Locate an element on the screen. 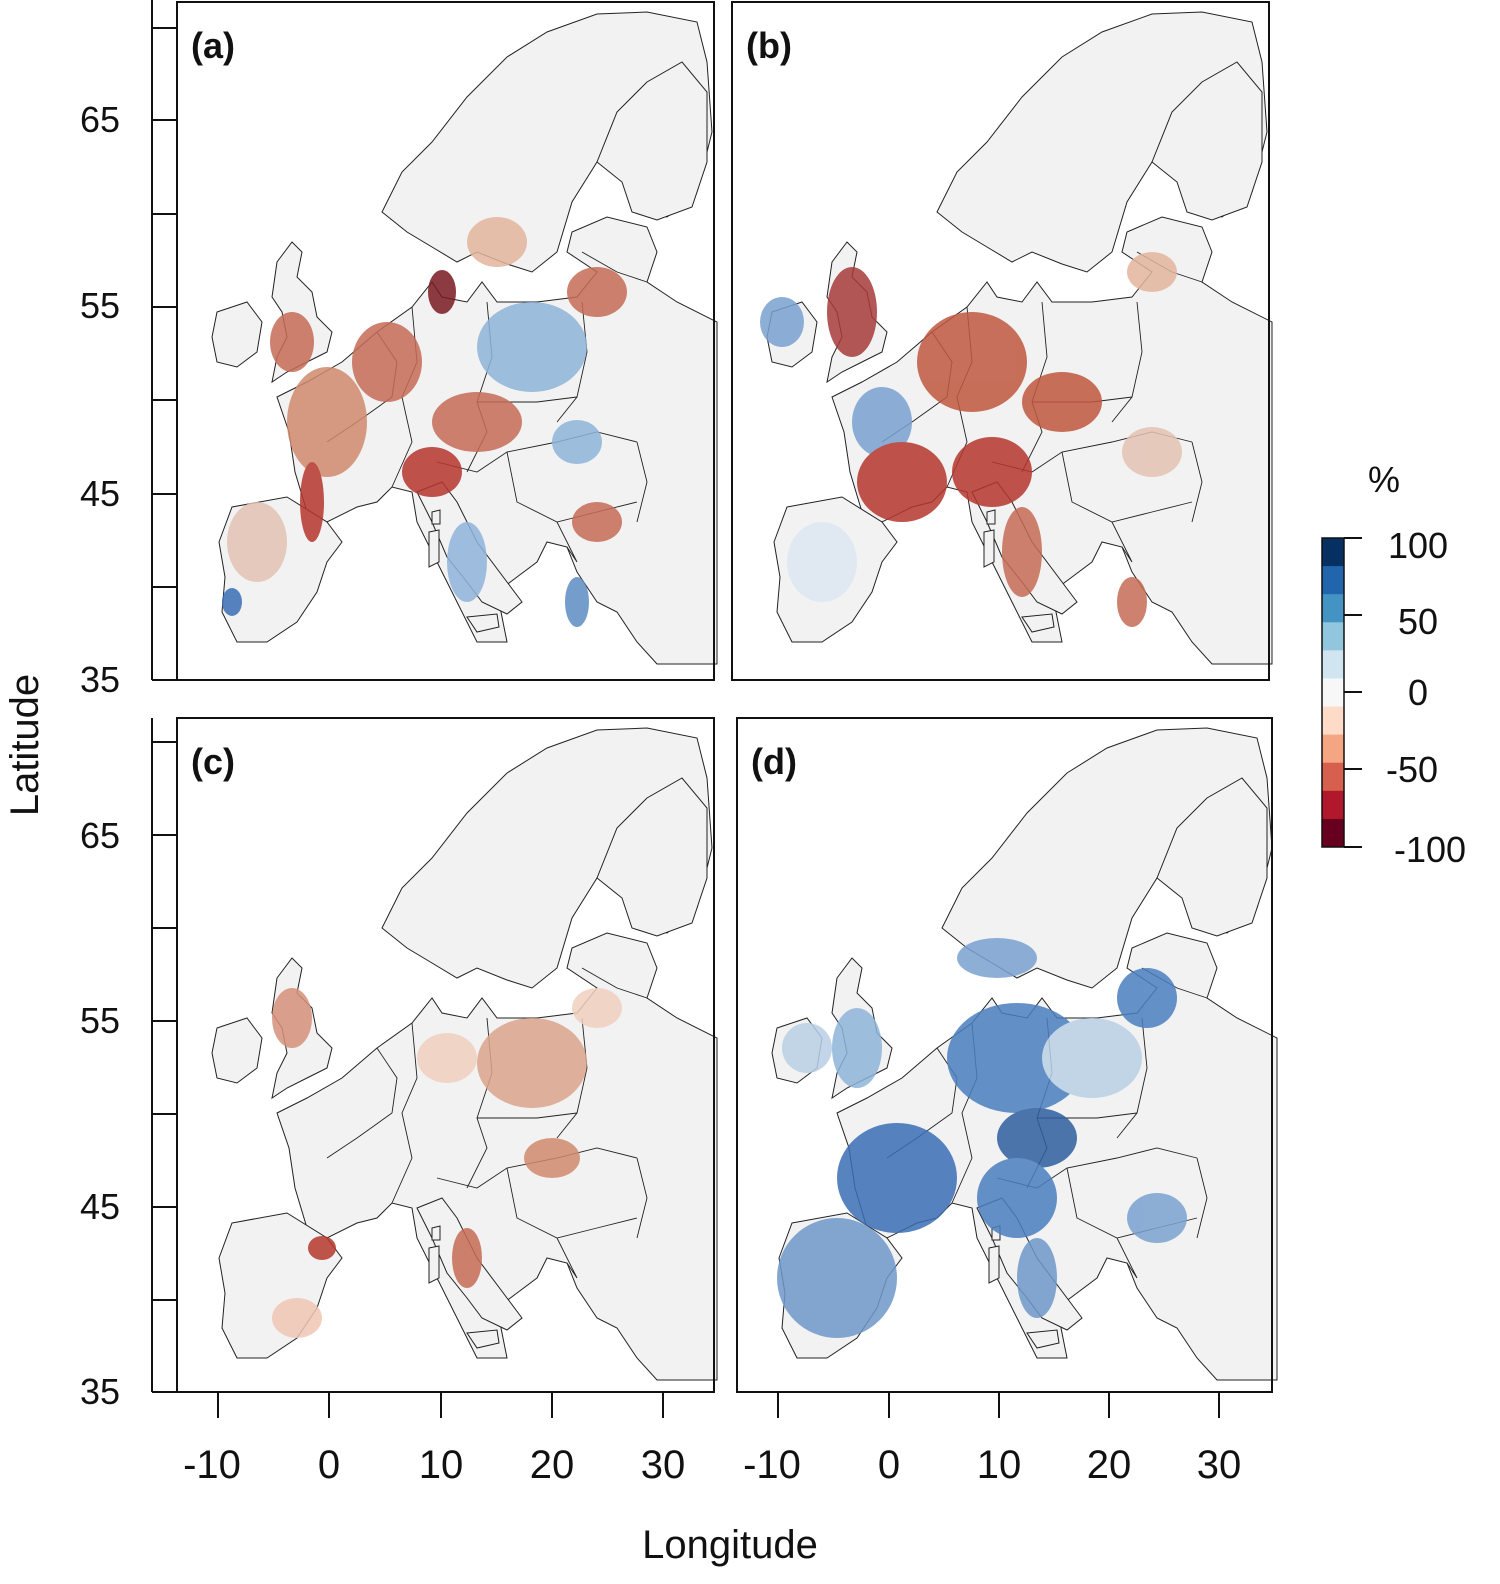 This screenshot has width=1500, height=1584. colorbar: % 100 50 0 -50 -100 is located at coordinates (1393, 664).